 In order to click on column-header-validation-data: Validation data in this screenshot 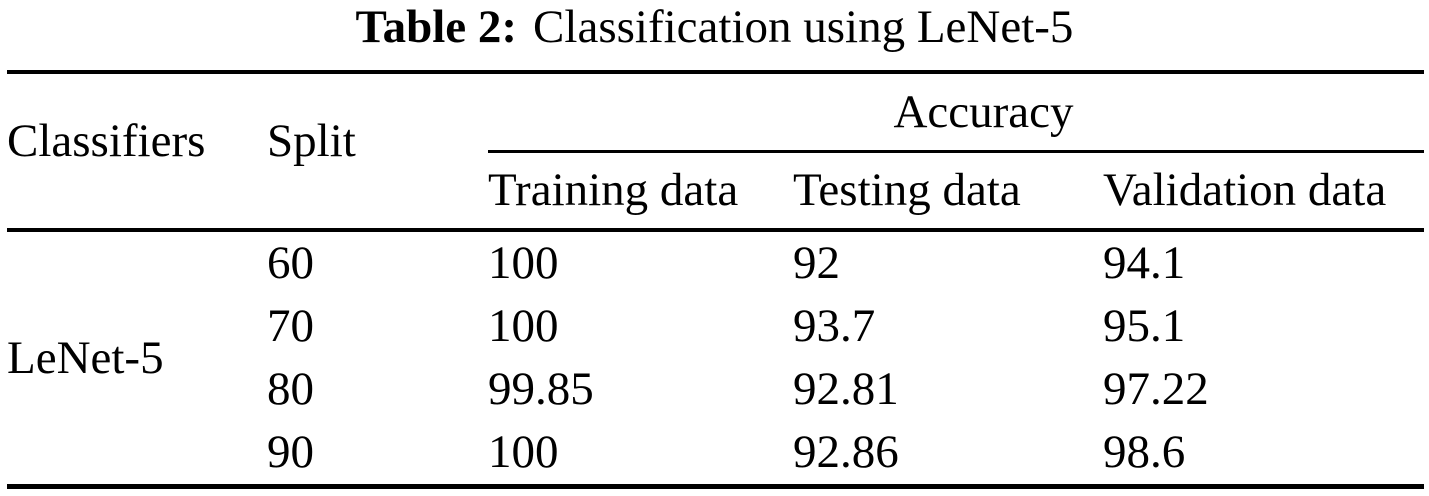, I will do `click(1245, 190)`.